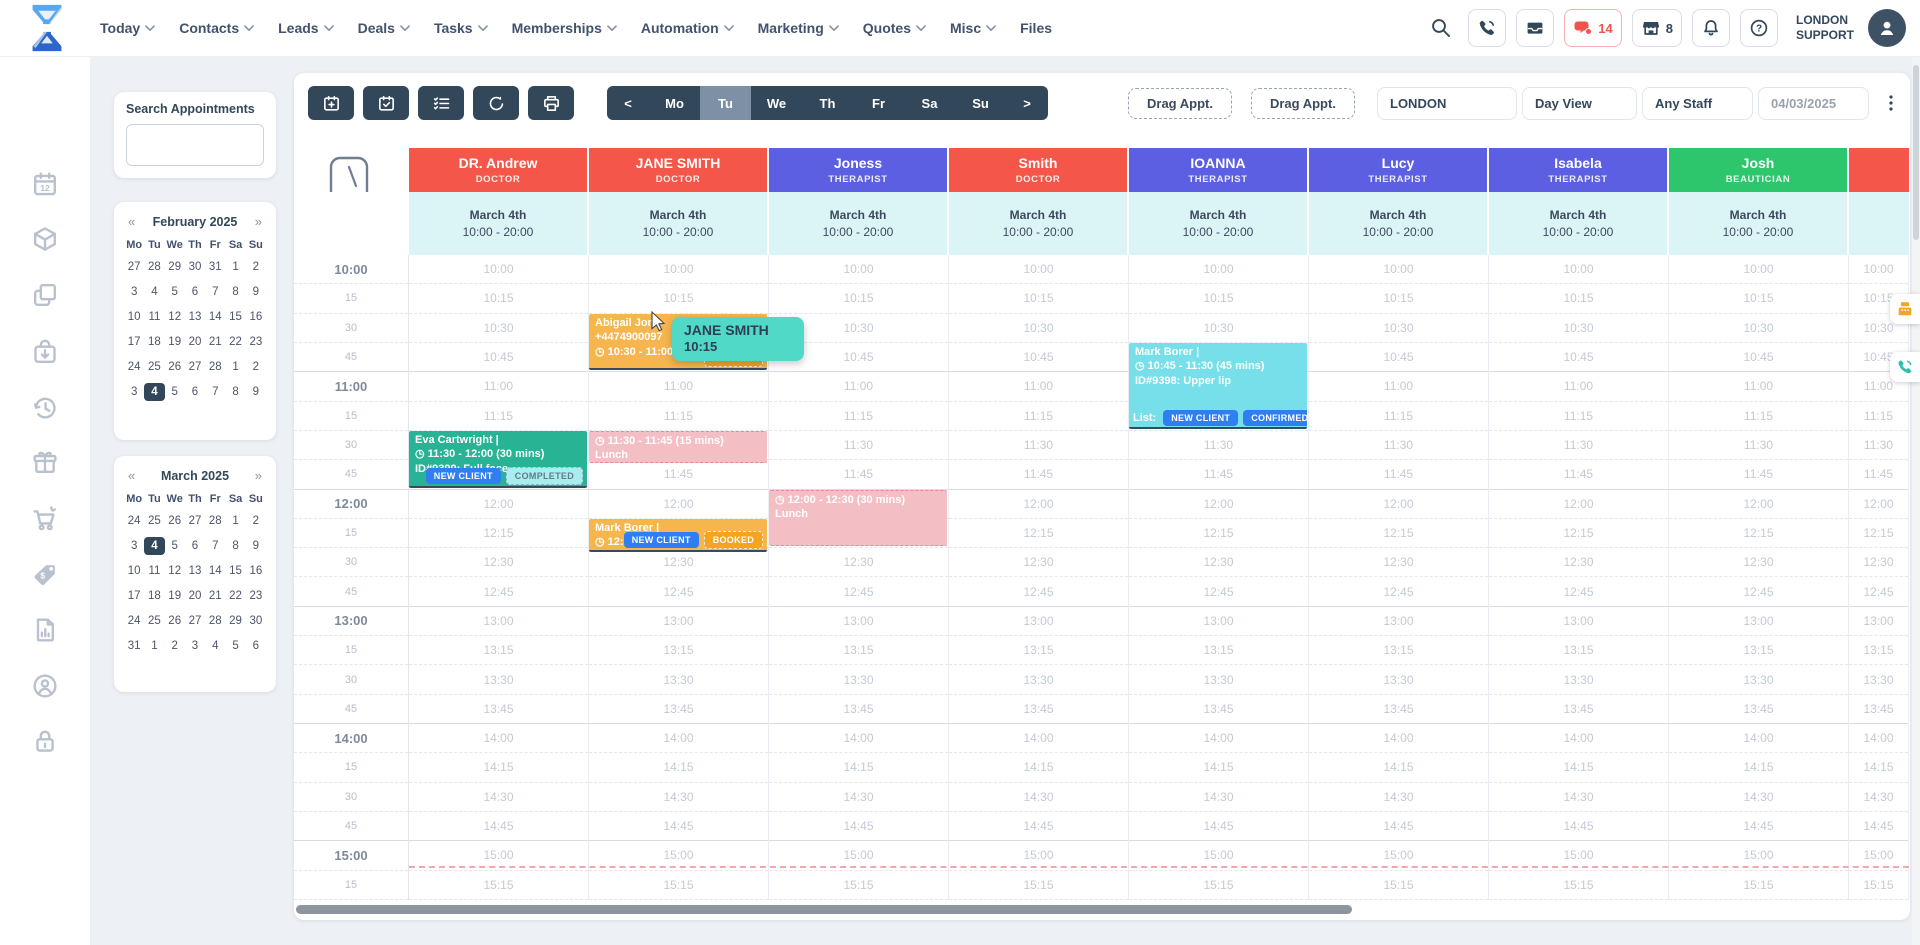  I want to click on day-cell: 29, so click(175, 267).